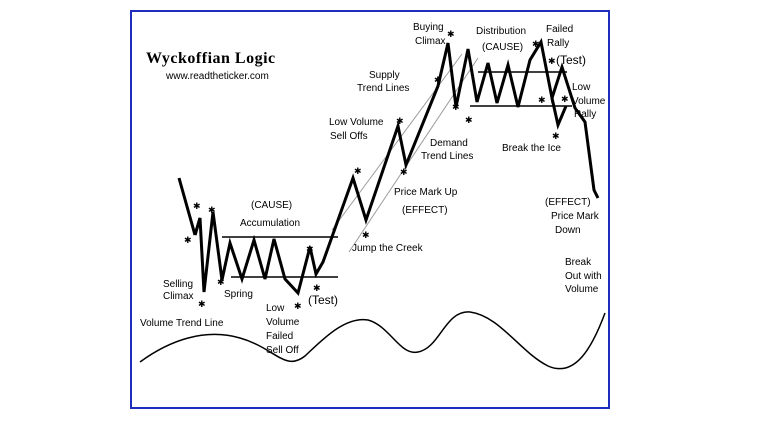 The image size is (782, 422). What do you see at coordinates (323, 300) in the screenshot?
I see `label-test-lower: (Test)` at bounding box center [323, 300].